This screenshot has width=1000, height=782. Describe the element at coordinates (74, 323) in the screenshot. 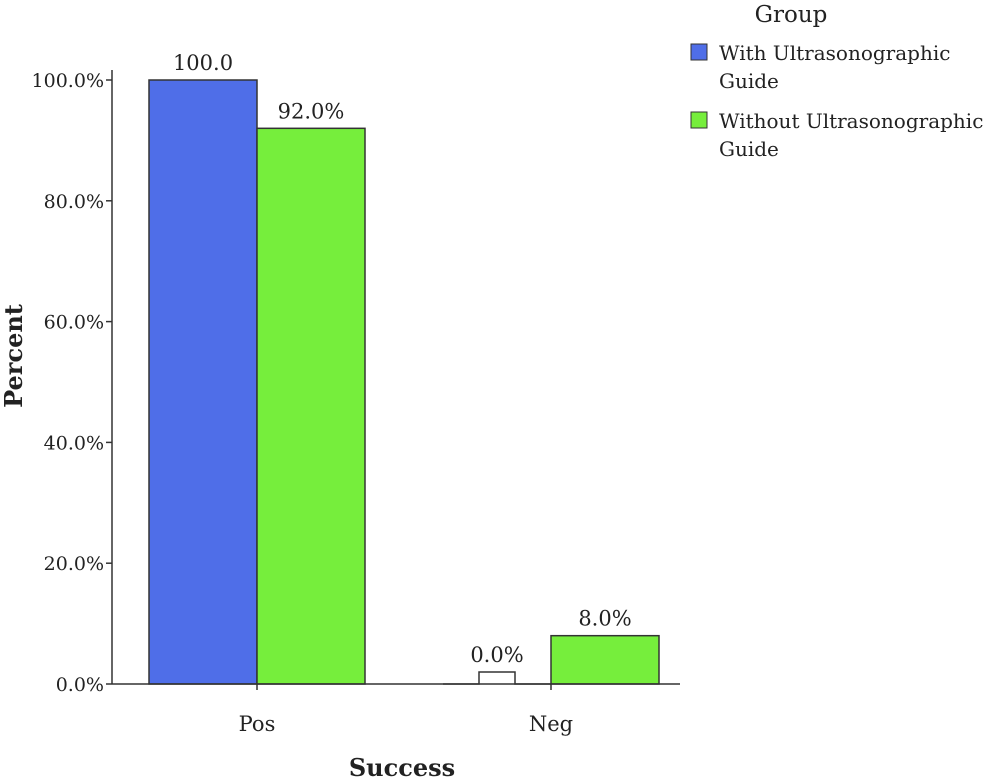

I see `y-tick-label: 60.0%` at that location.